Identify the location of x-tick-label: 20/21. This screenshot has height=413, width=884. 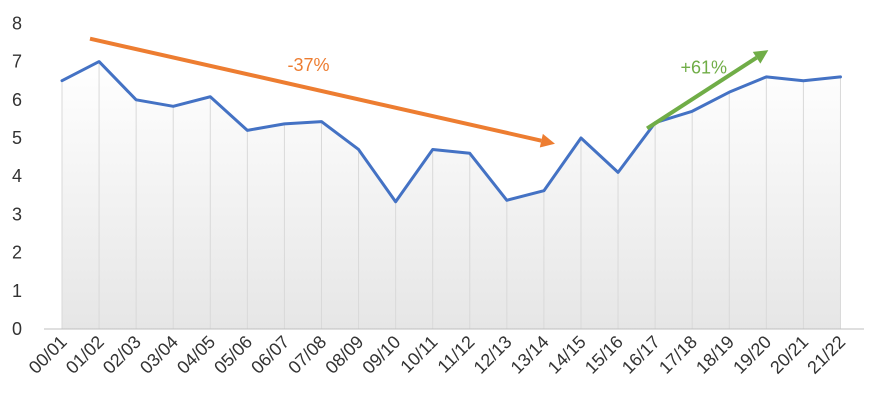
(789, 355).